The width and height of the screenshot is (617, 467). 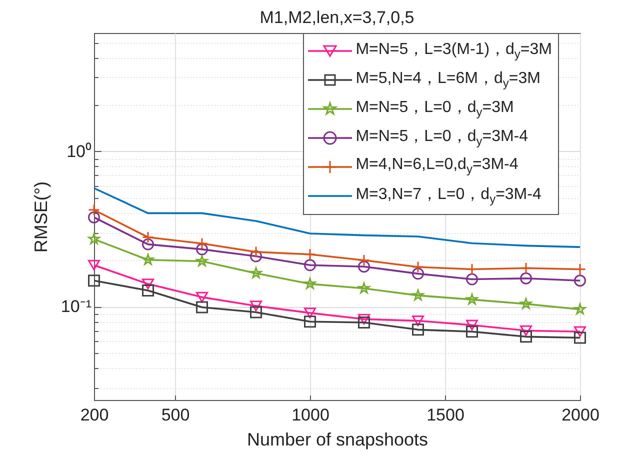 What do you see at coordinates (175, 415) in the screenshot?
I see `x-tick-label: 500` at bounding box center [175, 415].